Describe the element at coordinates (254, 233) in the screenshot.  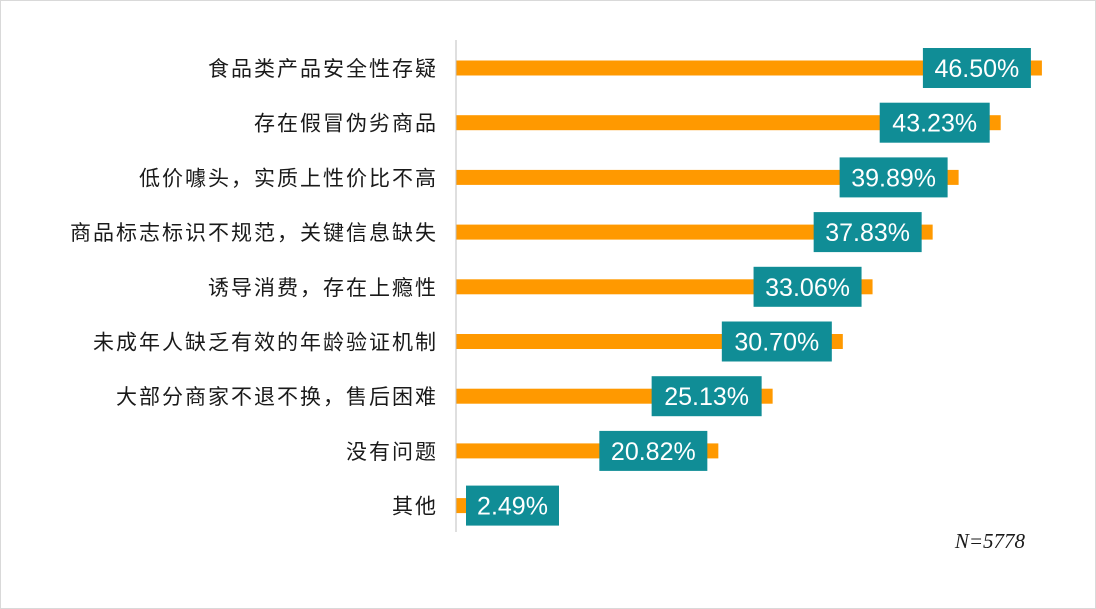
I see `category-label-3: 商品标志标识不规范，关键信息缺失` at that location.